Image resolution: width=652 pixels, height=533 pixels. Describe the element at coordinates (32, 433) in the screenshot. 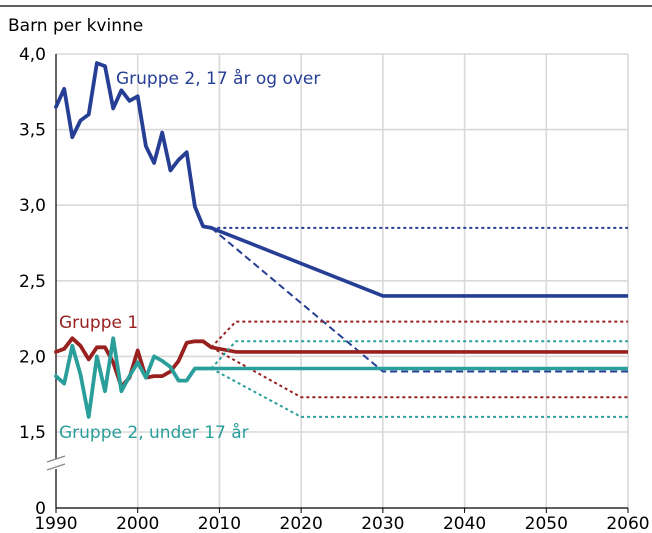

I see `y-tick-label: 1,5` at that location.